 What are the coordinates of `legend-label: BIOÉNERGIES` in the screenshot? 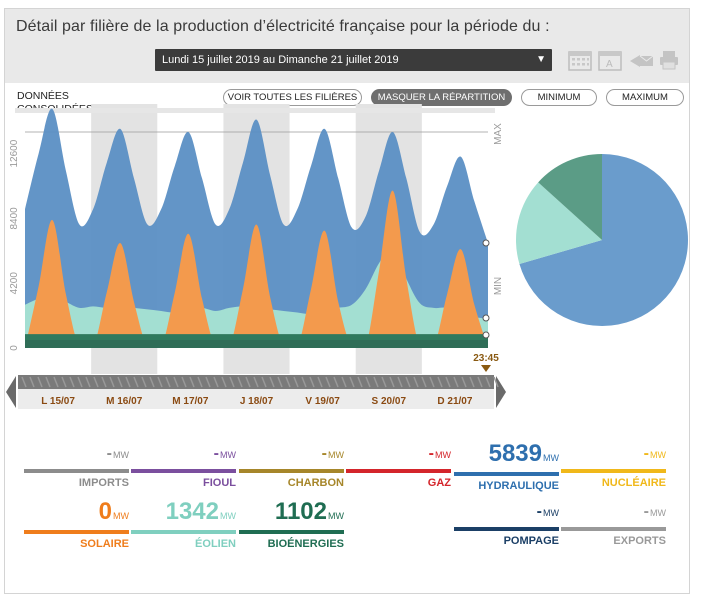 It's located at (305, 544).